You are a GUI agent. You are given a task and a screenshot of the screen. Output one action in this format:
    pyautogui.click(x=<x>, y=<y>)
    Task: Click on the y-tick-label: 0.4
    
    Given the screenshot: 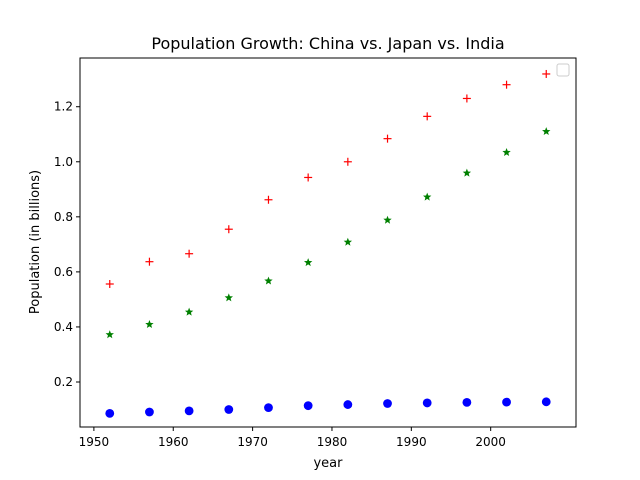 What is the action you would take?
    pyautogui.click(x=63, y=327)
    